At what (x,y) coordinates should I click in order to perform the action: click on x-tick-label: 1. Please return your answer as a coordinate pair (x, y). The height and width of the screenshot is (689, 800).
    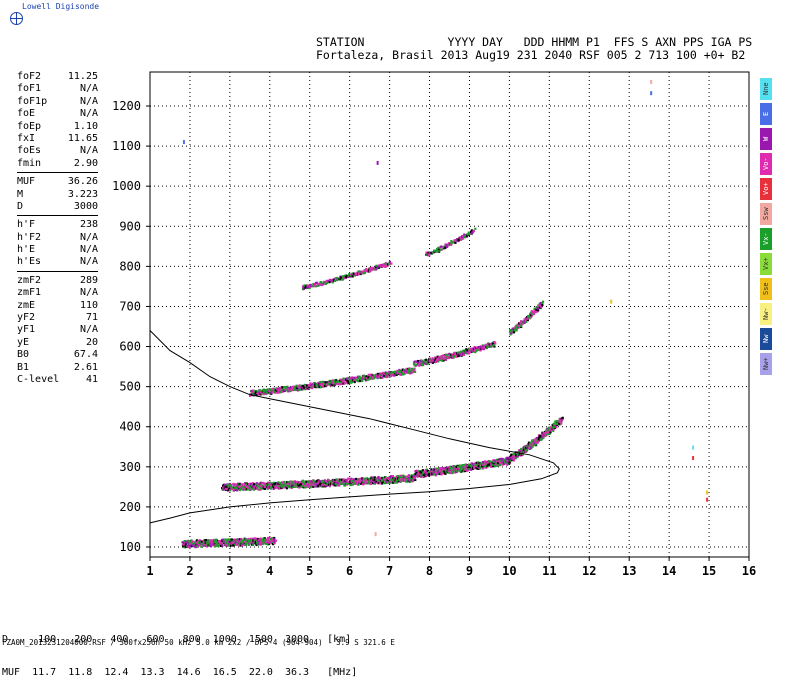
    Looking at the image, I should click on (149, 571).